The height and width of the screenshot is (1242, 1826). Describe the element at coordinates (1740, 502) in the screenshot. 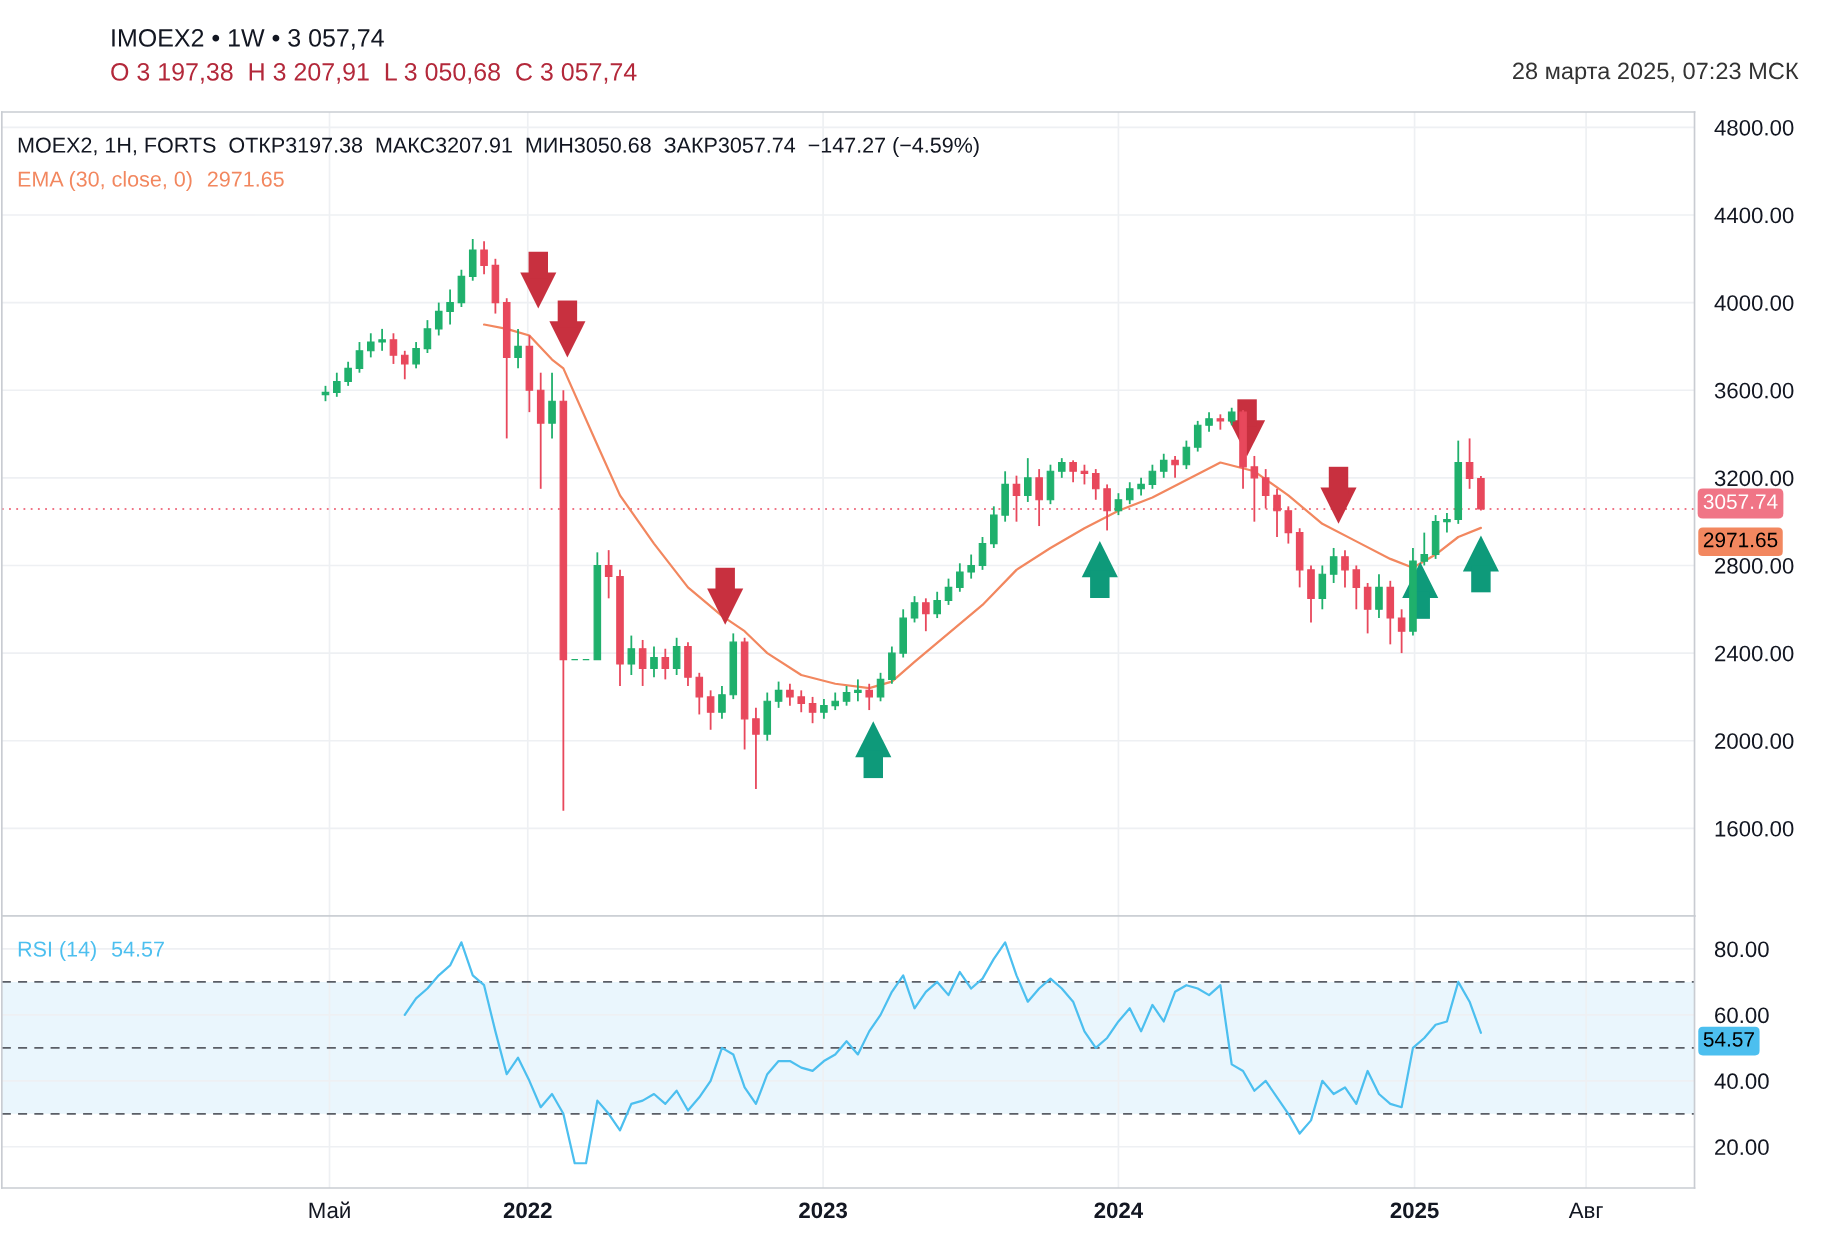

I see `ref-line-label: 3057.74` at that location.